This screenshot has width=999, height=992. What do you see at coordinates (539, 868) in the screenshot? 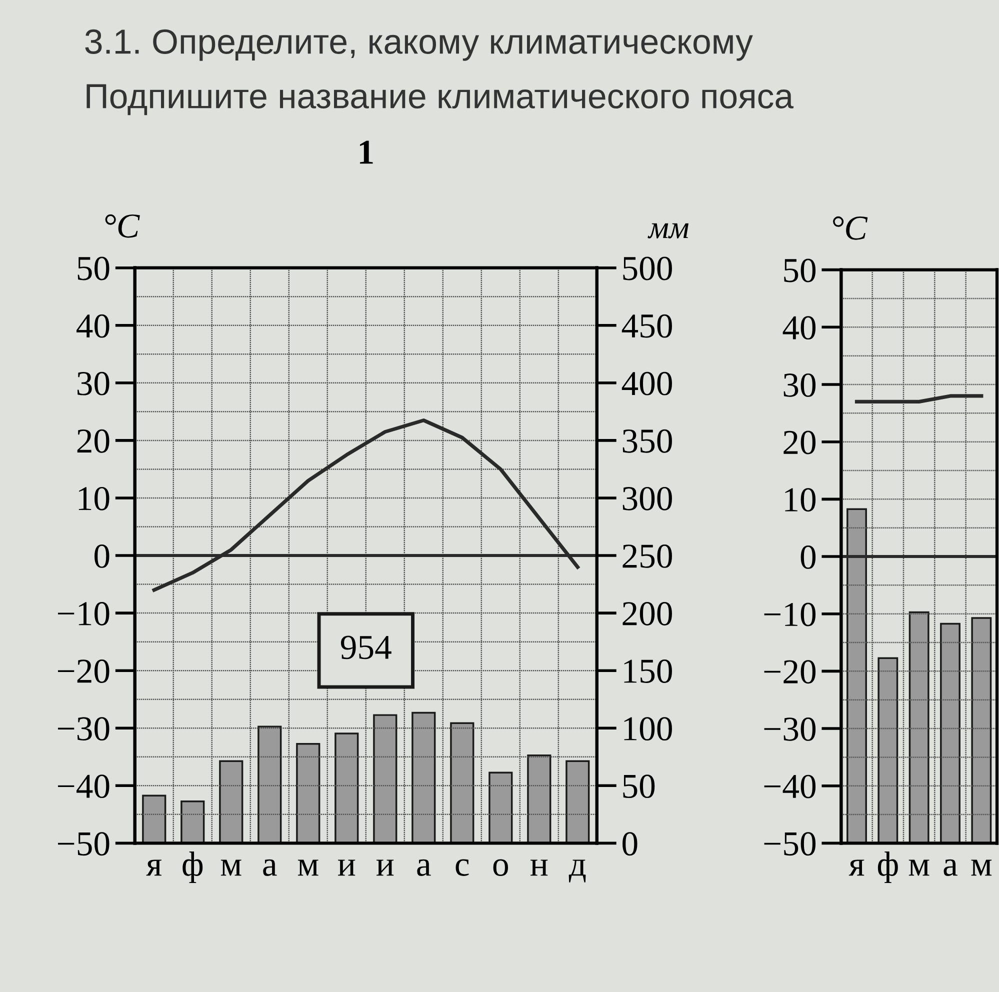
I see `x-tick-label: н` at bounding box center [539, 868].